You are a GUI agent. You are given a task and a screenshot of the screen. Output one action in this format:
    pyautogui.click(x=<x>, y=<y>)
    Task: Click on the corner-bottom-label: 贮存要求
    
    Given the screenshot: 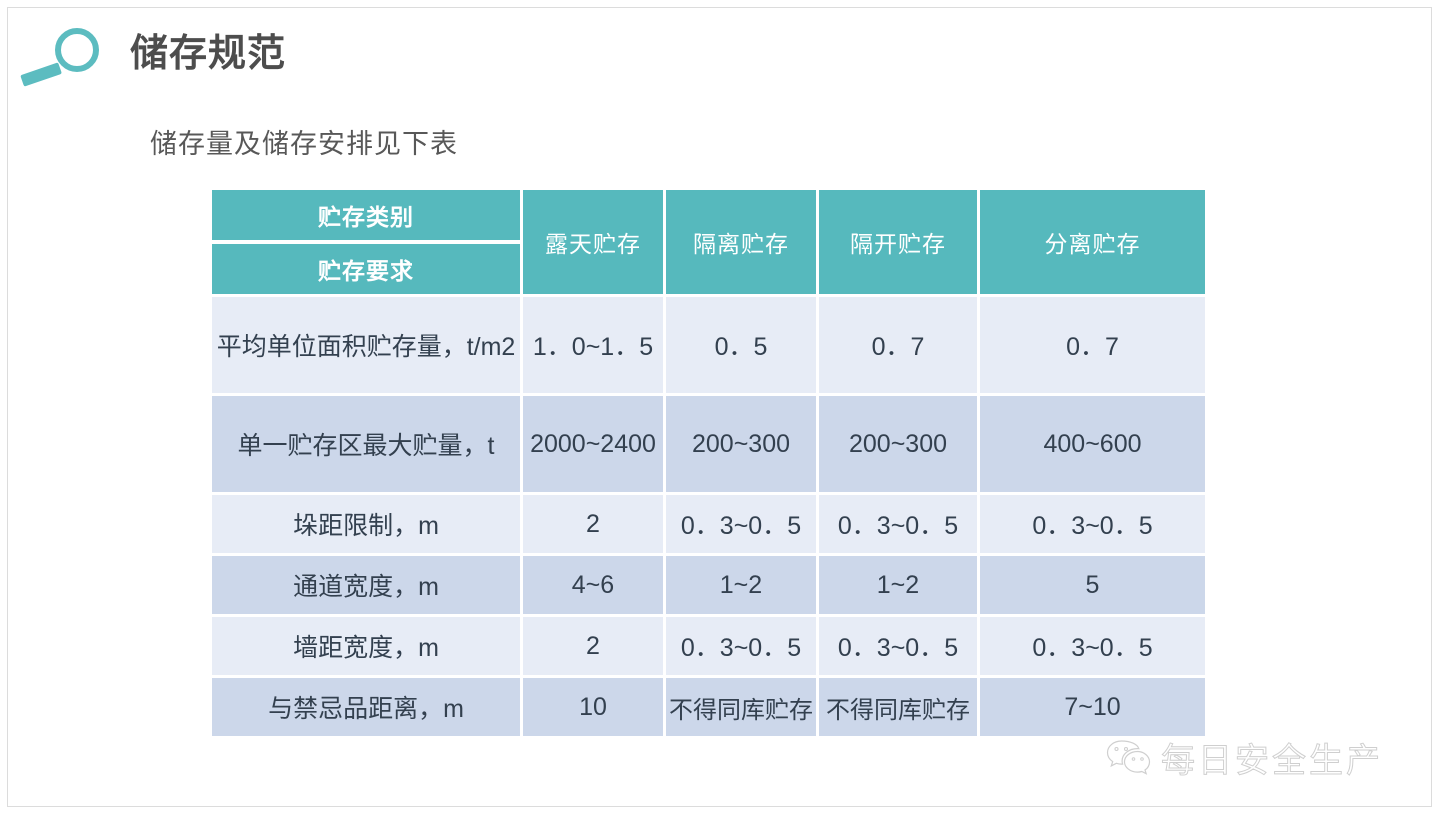 What is the action you would take?
    pyautogui.click(x=366, y=269)
    